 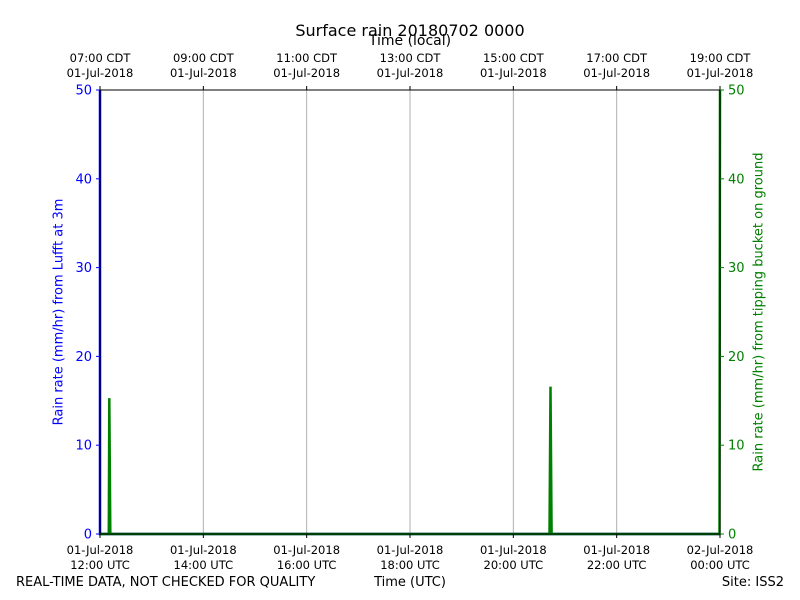 I want to click on top-x-tick-time: 15:00 CDT, so click(x=514, y=58).